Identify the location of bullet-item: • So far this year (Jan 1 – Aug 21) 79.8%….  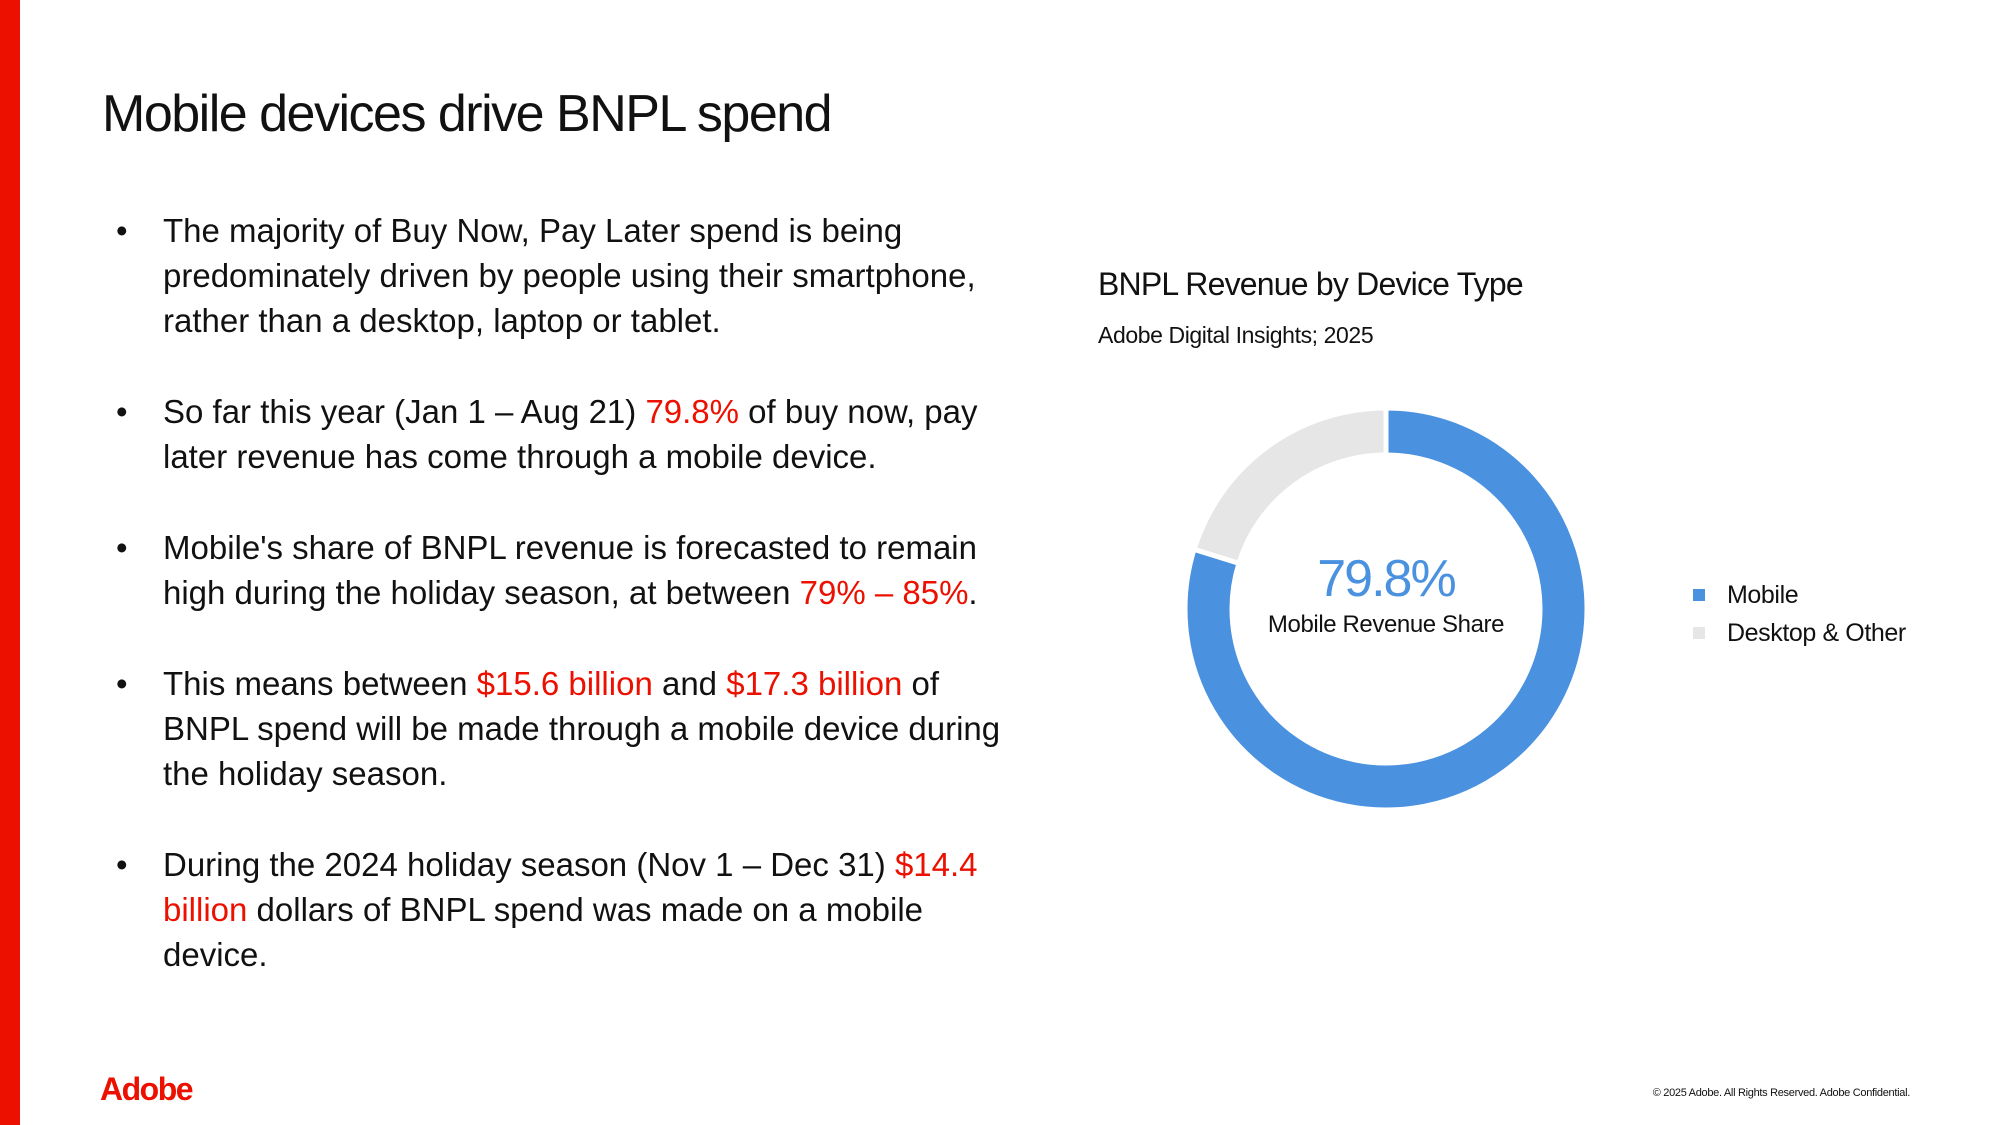
(572, 434).